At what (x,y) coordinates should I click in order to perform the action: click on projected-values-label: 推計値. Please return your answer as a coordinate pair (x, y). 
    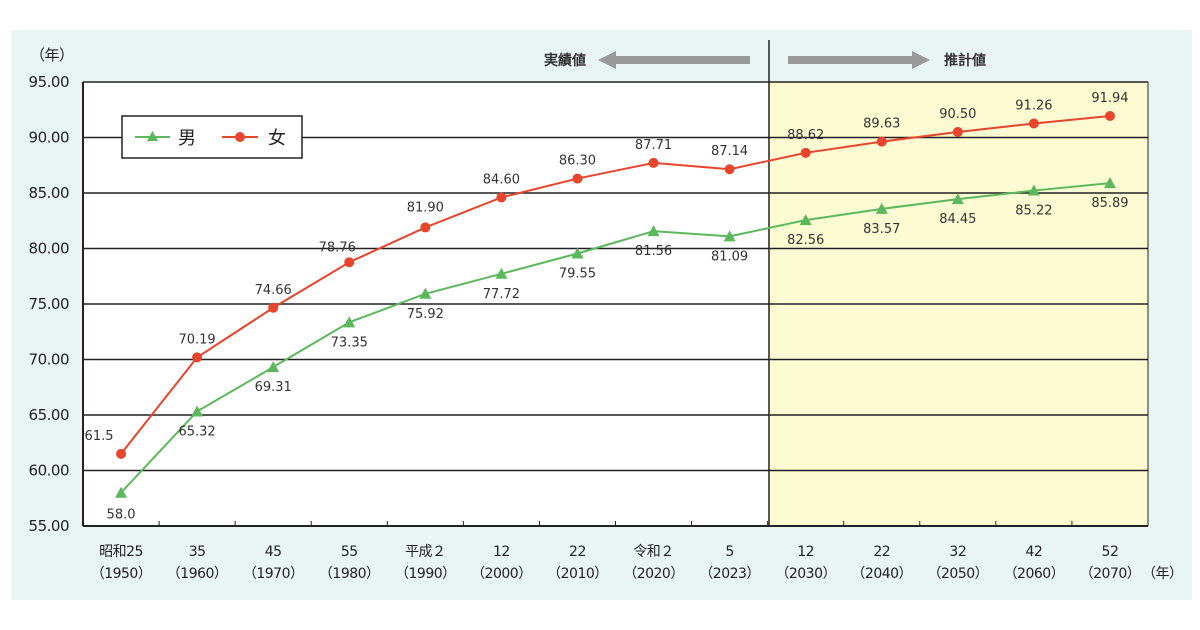
    Looking at the image, I should click on (965, 60).